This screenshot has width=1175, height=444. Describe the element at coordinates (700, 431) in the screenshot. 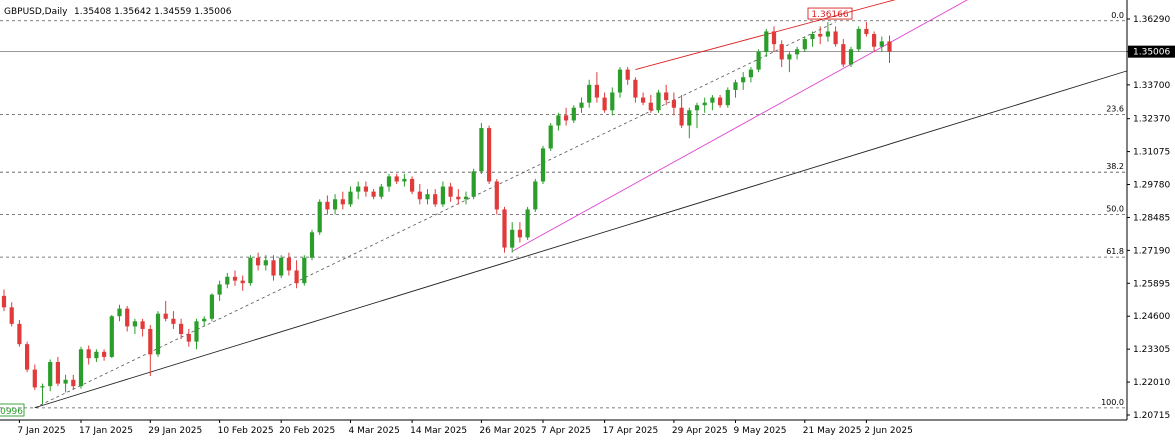

I see `time-tick-label: 29 Apr 2025` at that location.